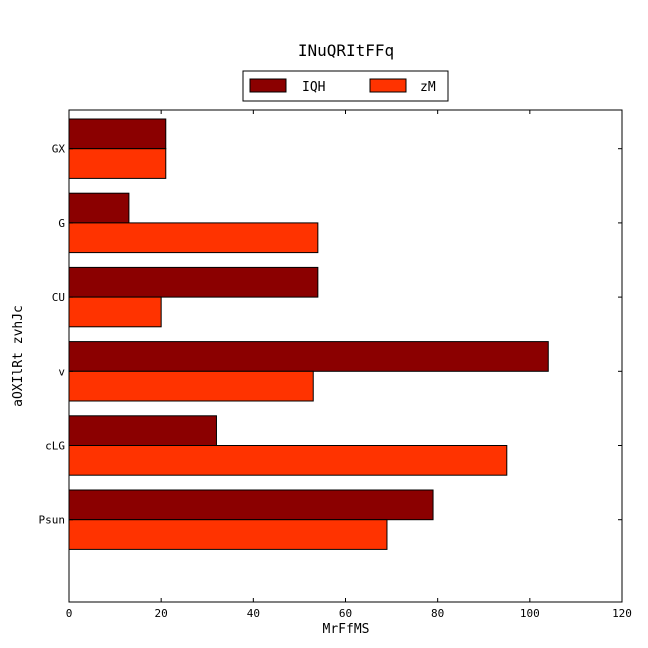 The image size is (648, 648). I want to click on x-tick-label: 40, so click(253, 613).